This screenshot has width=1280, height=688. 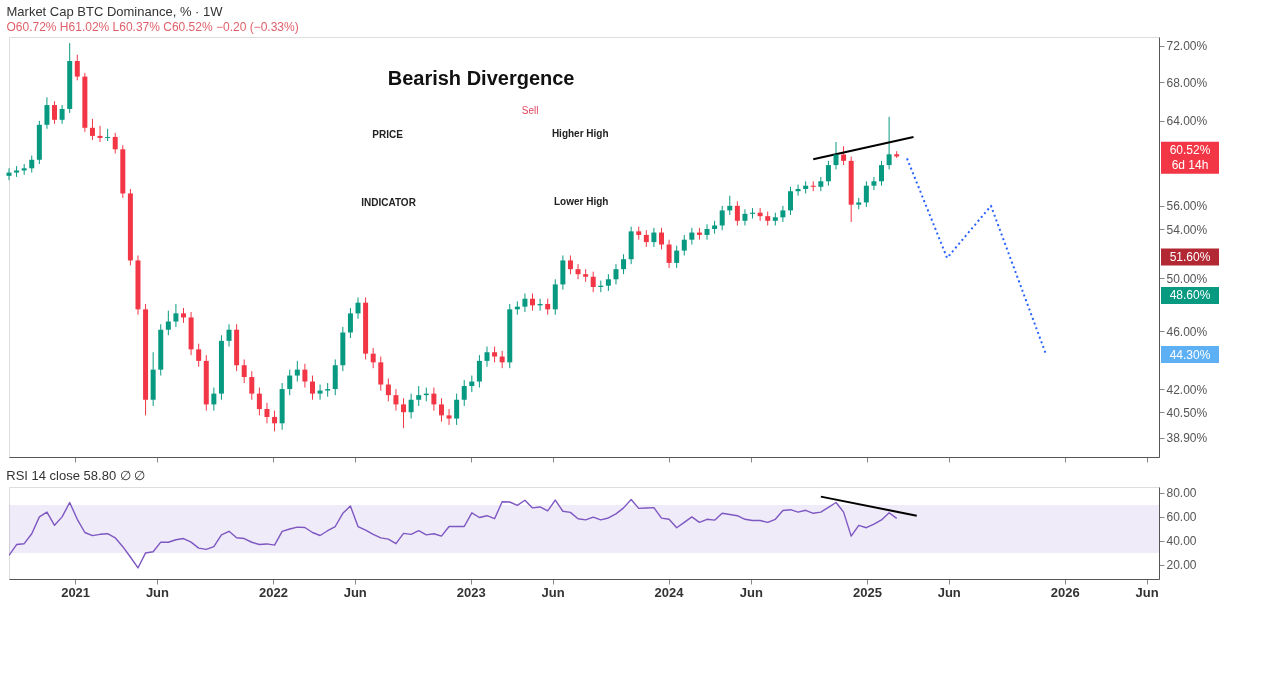 I want to click on annotation: INDICATOR, so click(x=389, y=203).